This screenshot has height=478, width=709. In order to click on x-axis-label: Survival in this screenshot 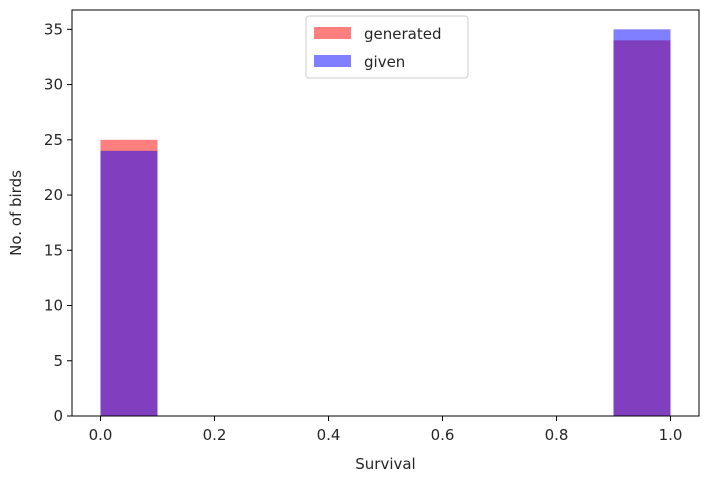, I will do `click(385, 464)`.